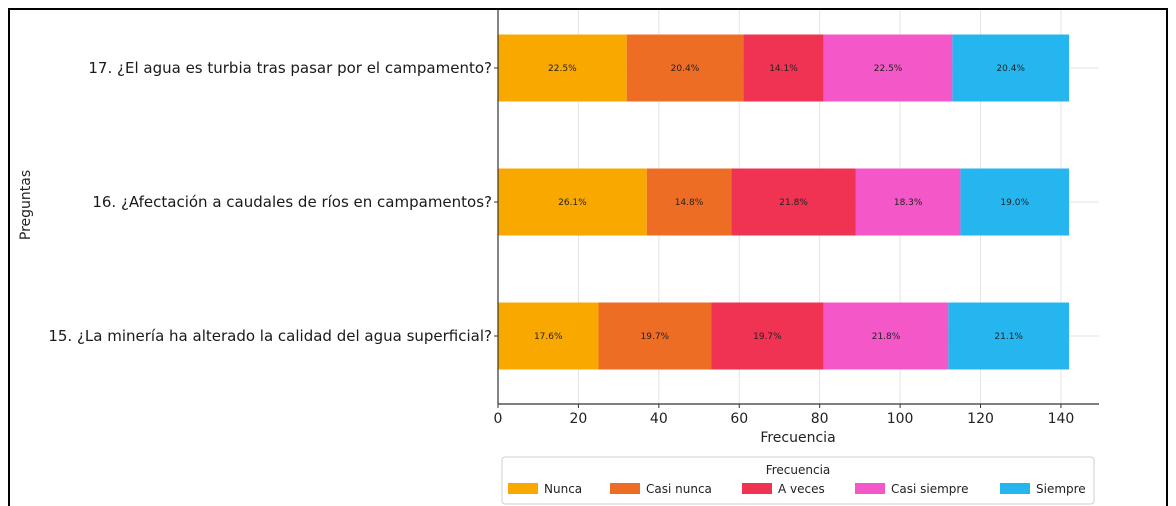  Describe the element at coordinates (26, 205) in the screenshot. I see `y-axis-title: Preguntas` at that location.